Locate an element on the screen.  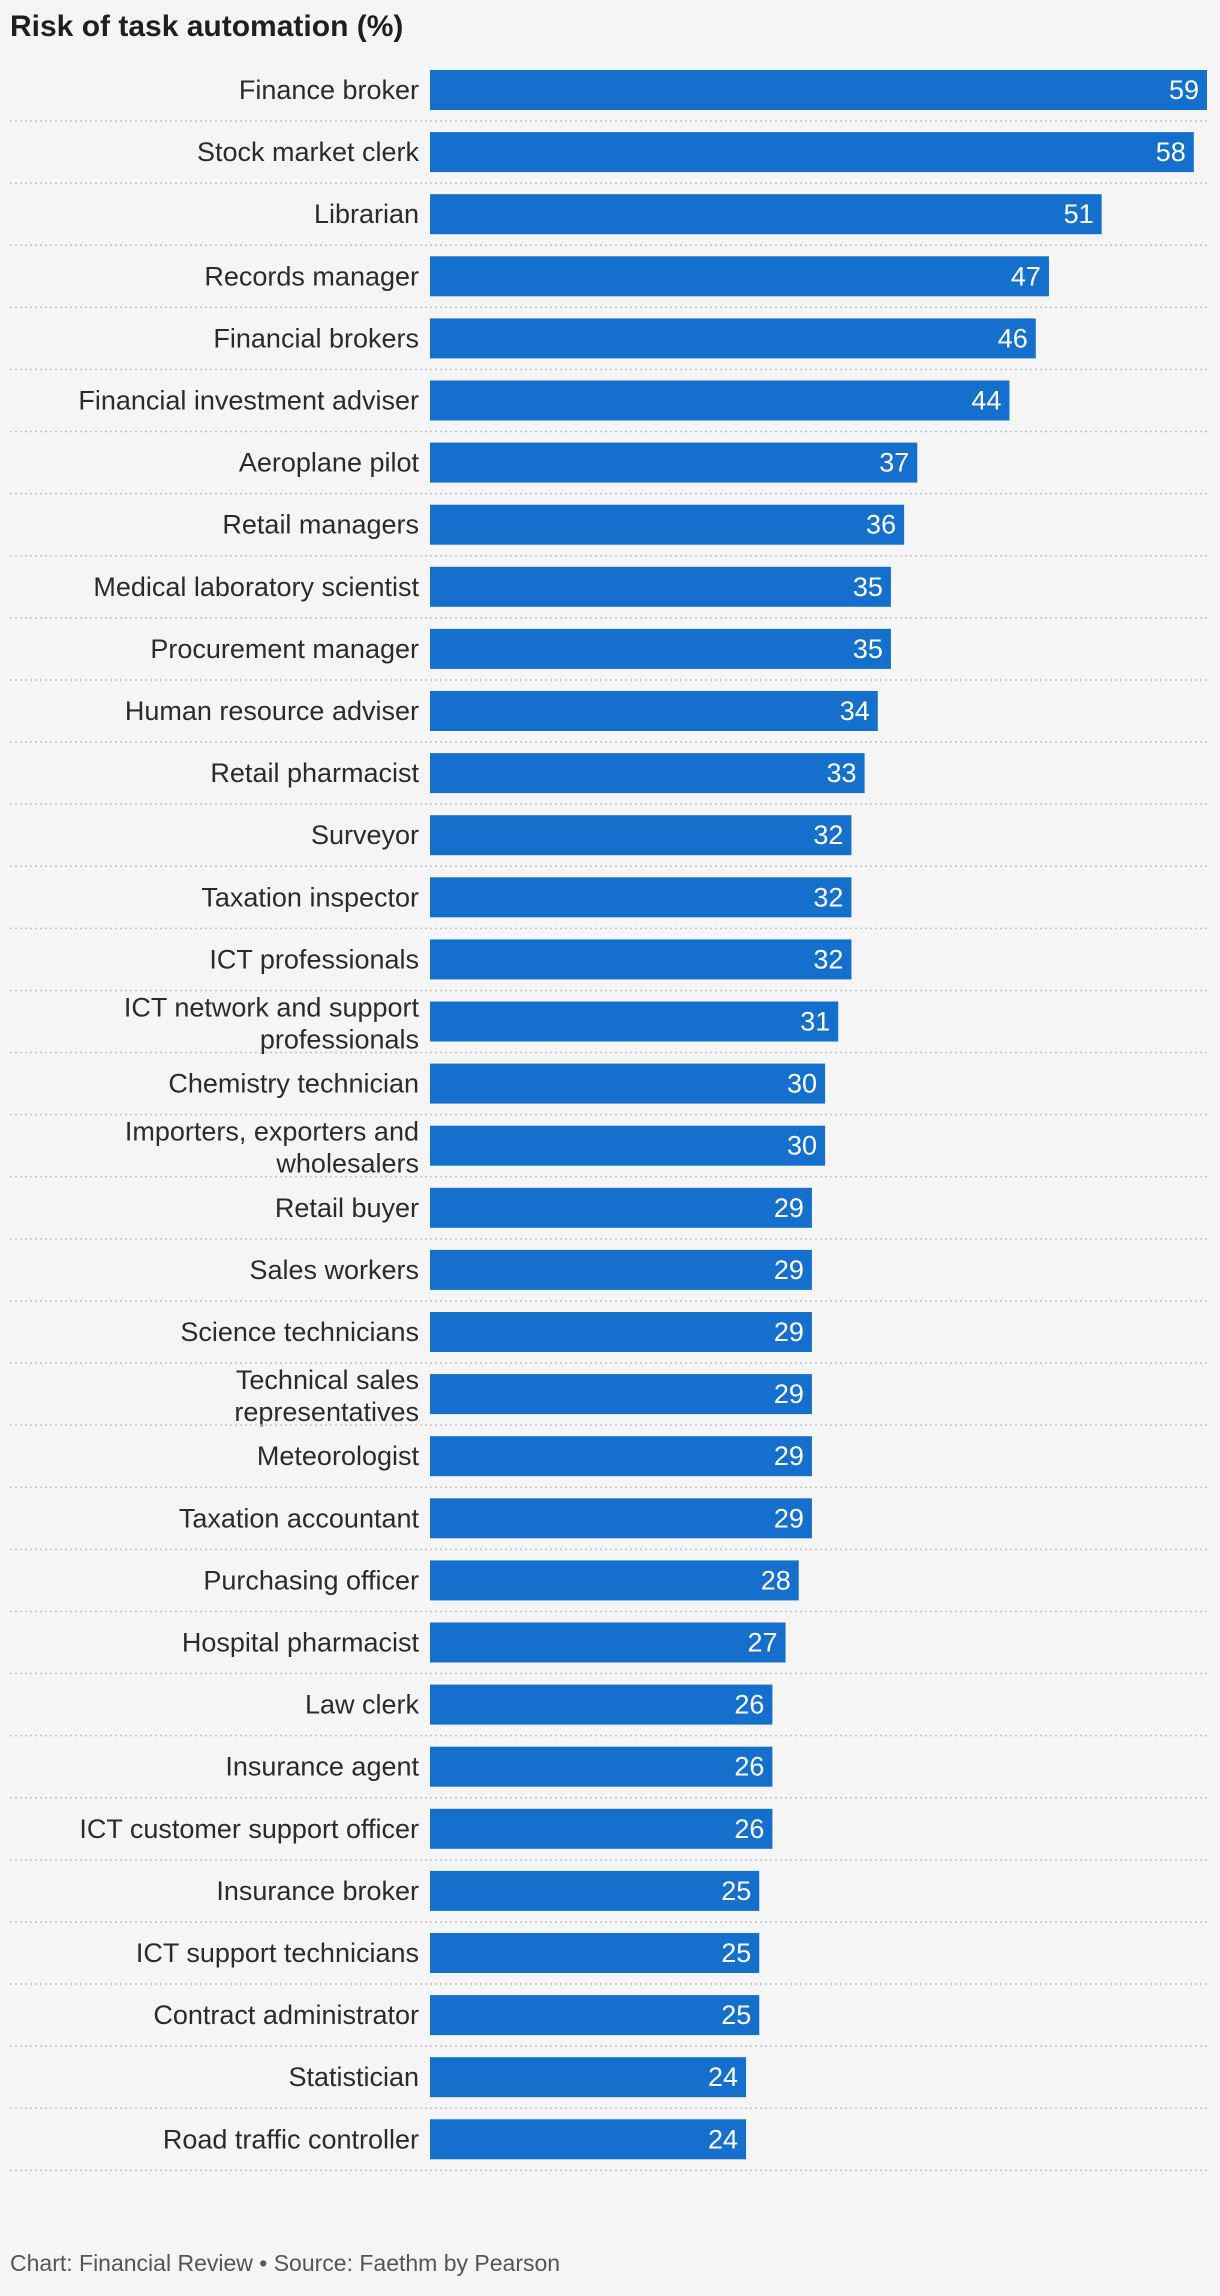
category-label: ICT support technicians is located at coordinates (277, 1953).